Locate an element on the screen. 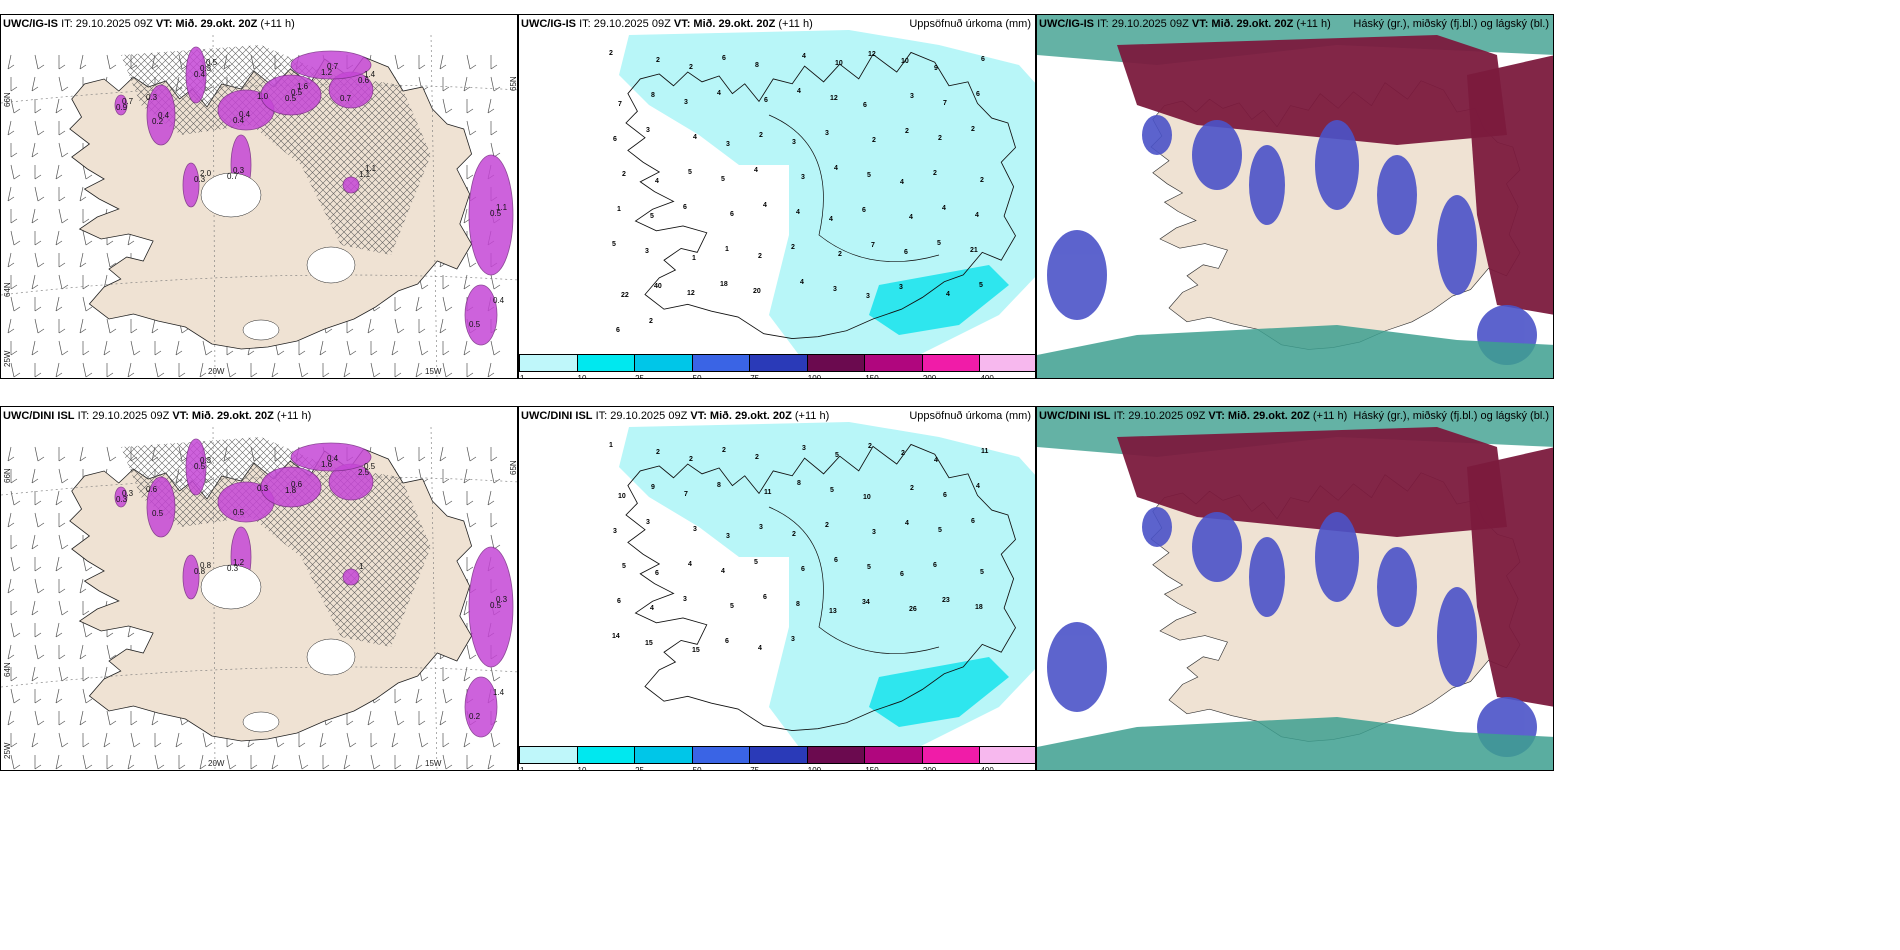 This screenshot has height=950, width=1900. lat-label: 64N is located at coordinates (7, 669).